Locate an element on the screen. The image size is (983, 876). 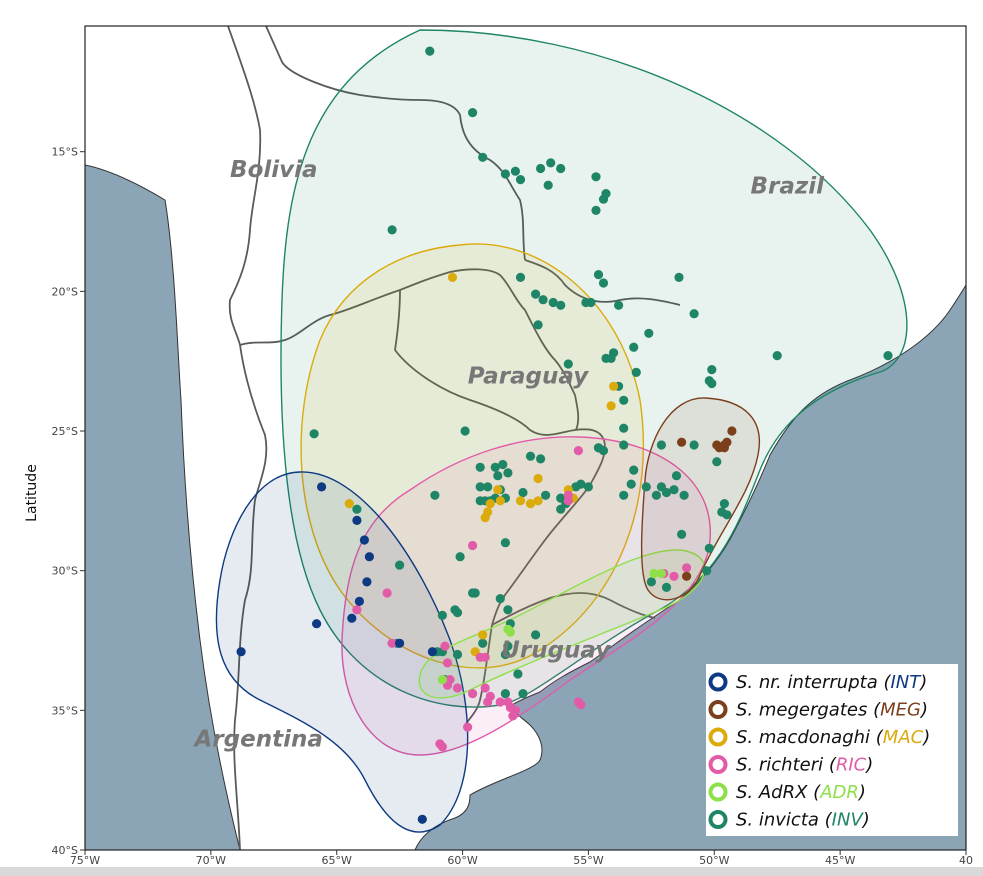
y-tick-label: 30°S is located at coordinates (65, 571).